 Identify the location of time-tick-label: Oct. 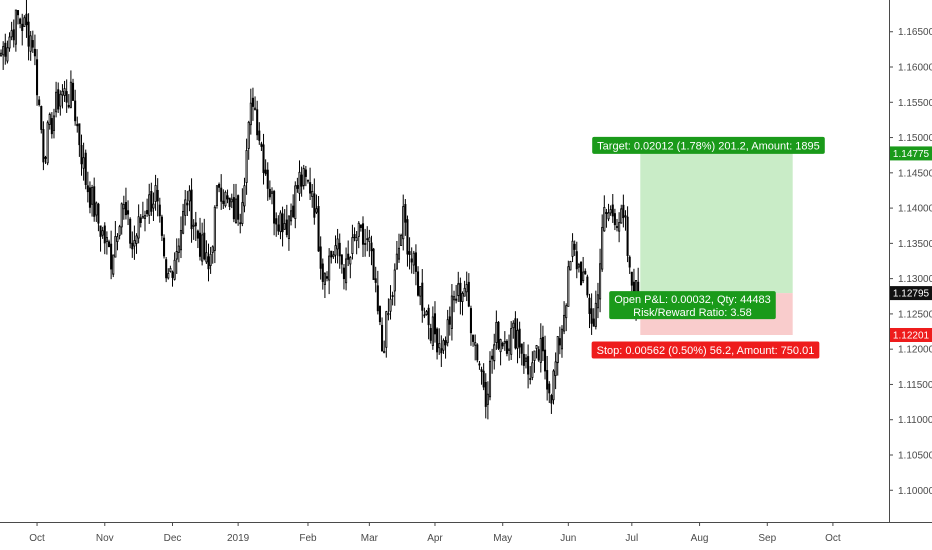
(833, 538).